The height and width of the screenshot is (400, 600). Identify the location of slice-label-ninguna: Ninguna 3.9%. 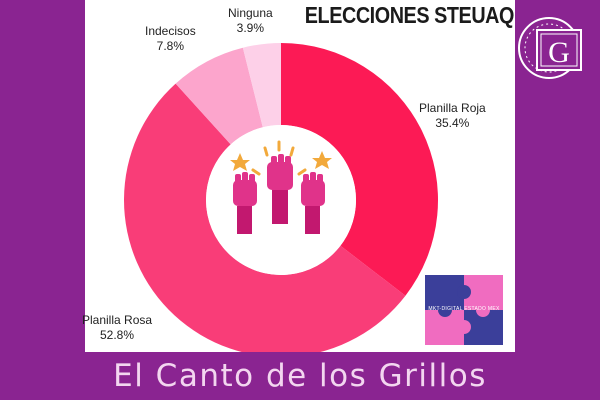
(250, 21).